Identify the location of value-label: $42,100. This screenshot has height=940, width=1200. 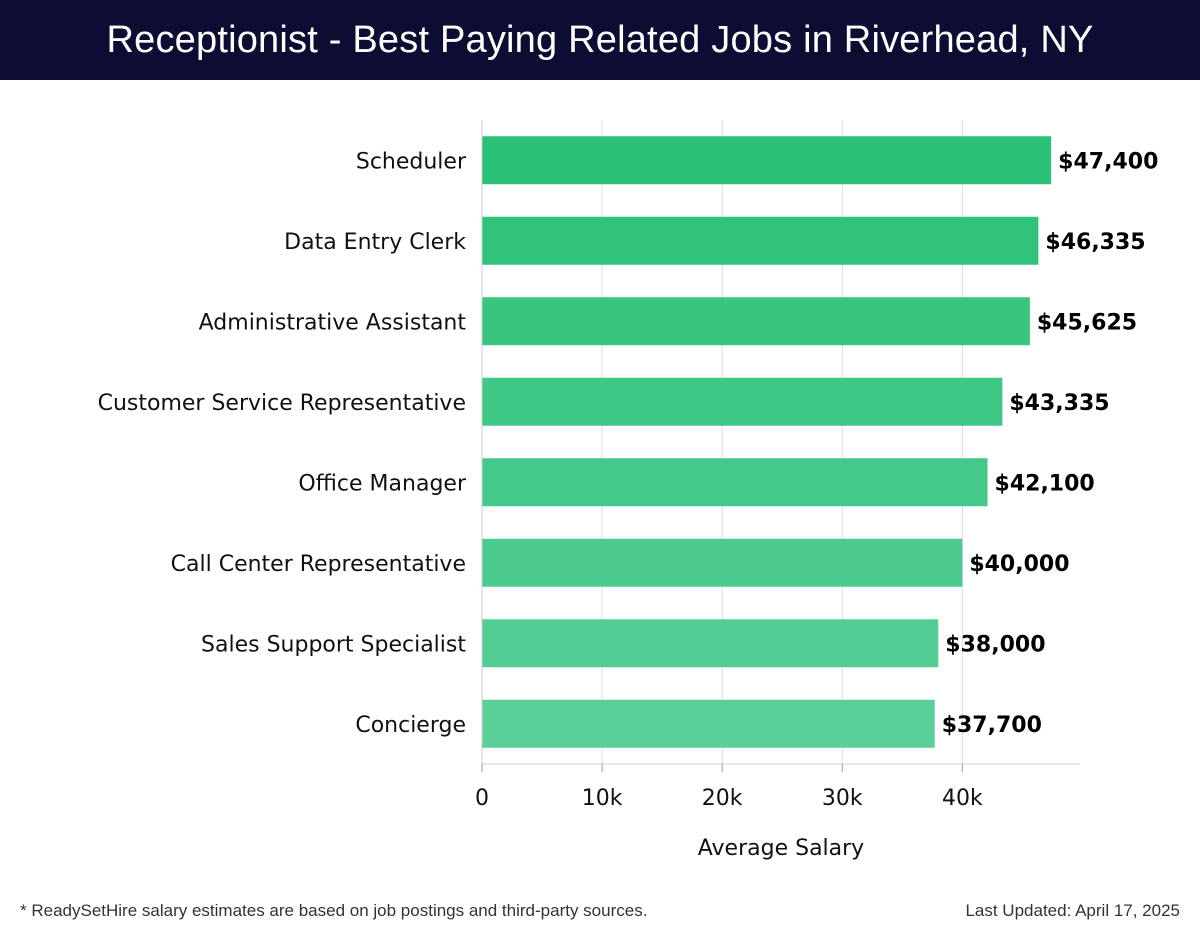
(1045, 483).